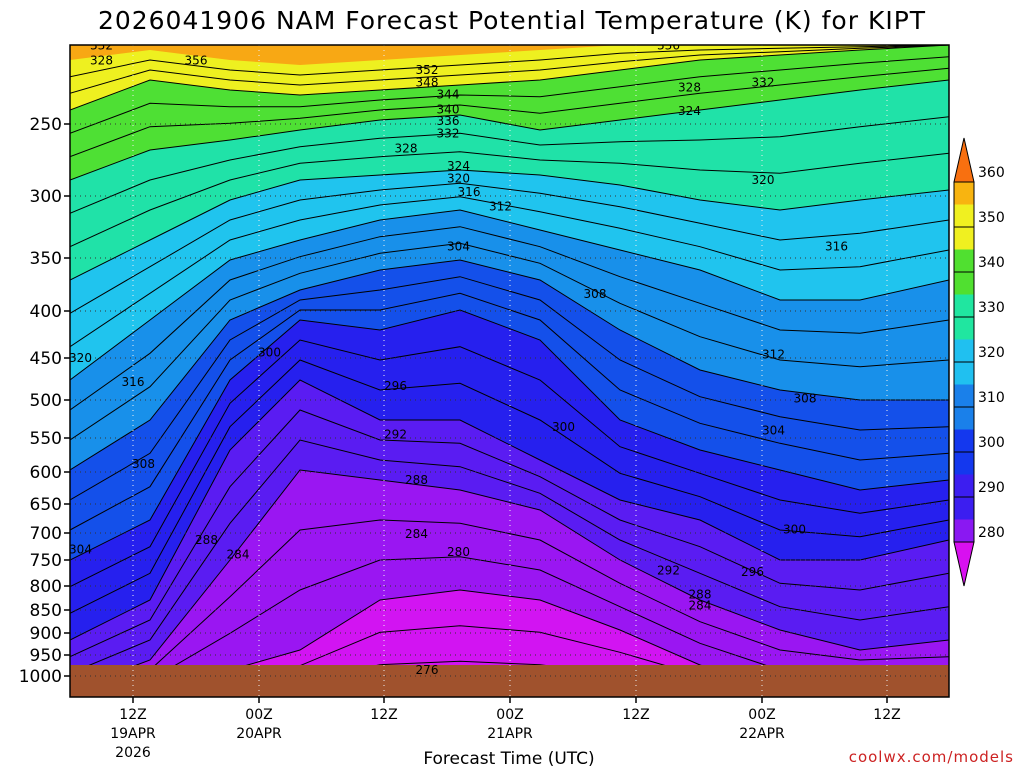 This screenshot has width=1024, height=768. I want to click on x-axis-label: Forecast Time (UTC), so click(508, 758).